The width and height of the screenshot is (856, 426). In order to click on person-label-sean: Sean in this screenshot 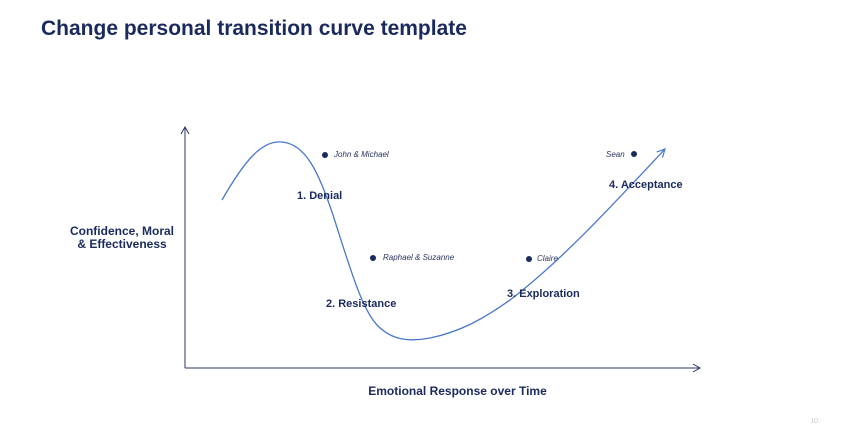, I will do `click(615, 154)`.